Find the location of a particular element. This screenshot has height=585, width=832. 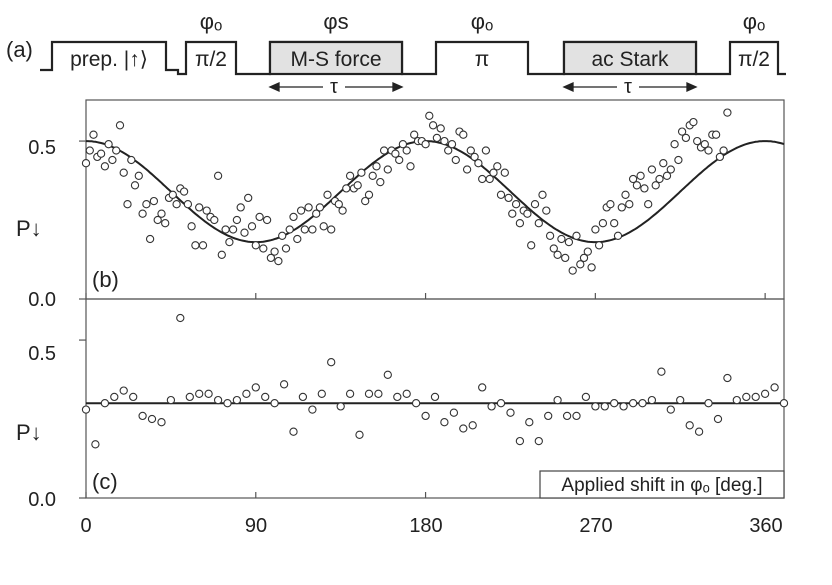

xtick-label-0: 0 is located at coordinates (85, 526).